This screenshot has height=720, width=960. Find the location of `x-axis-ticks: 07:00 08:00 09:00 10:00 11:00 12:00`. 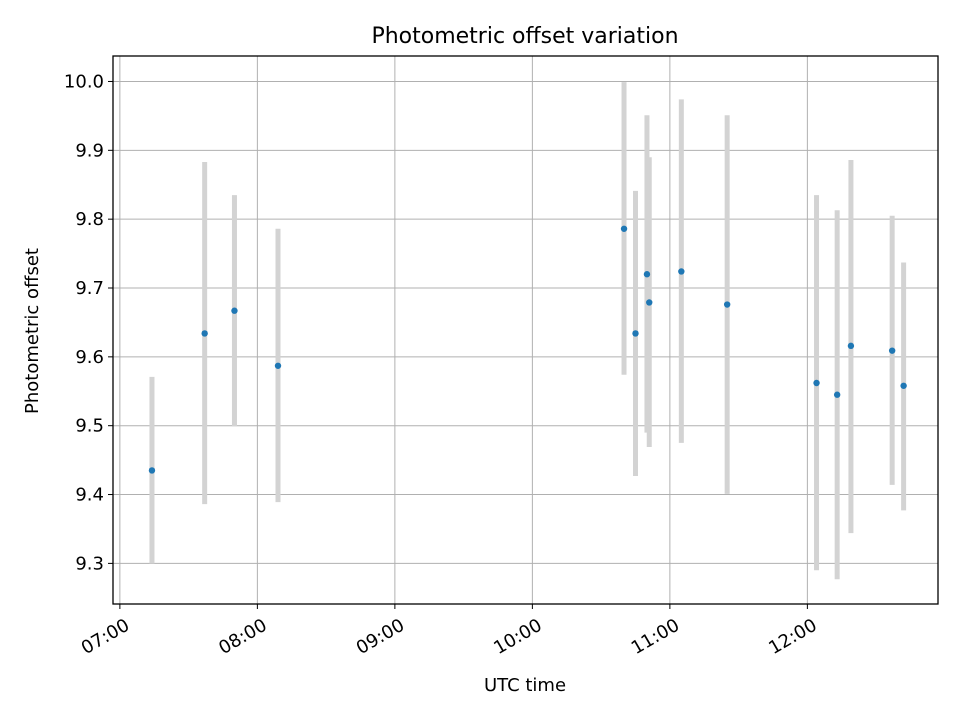

x-axis-ticks: 07:00 08:00 09:00 10:00 11:00 12:00 is located at coordinates (449, 631).